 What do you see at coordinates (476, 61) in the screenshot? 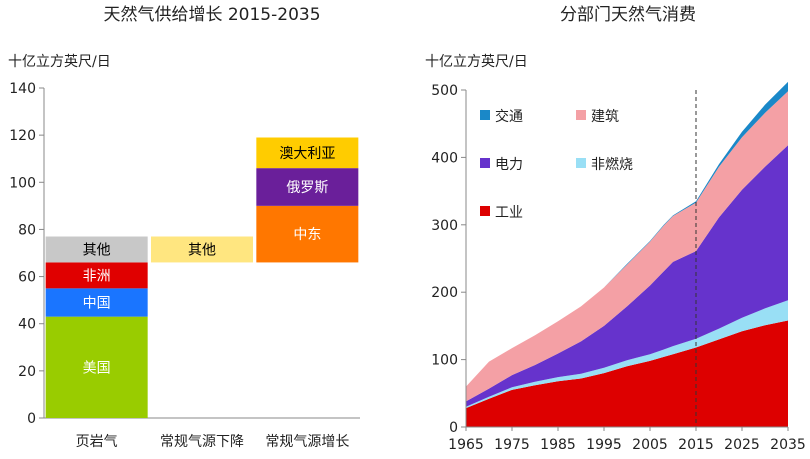
I see `right-y-axis-label: 十亿立方英尺/日` at bounding box center [476, 61].